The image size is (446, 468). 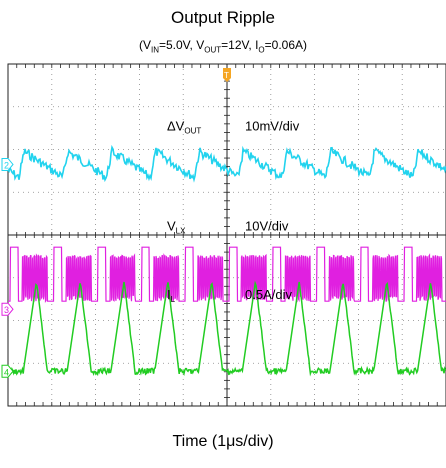 I want to click on trace-name-sub: L, so click(x=173, y=299).